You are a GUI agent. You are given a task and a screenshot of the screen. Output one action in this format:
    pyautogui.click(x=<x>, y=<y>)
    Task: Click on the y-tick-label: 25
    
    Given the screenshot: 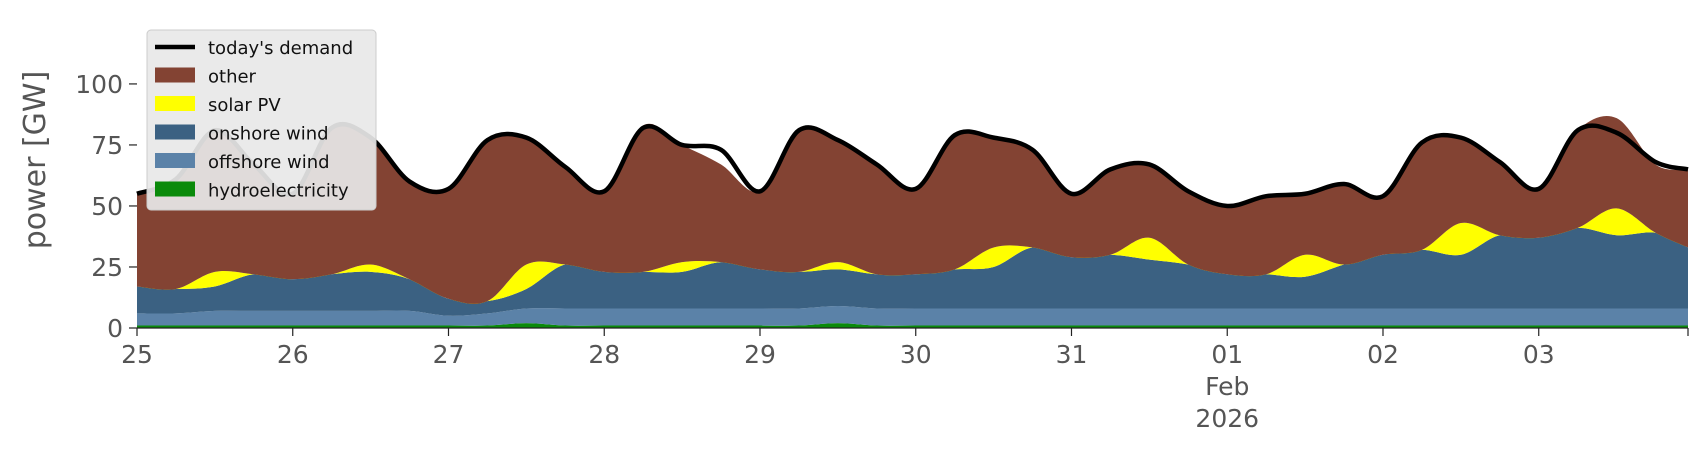 What is the action you would take?
    pyautogui.click(x=107, y=267)
    